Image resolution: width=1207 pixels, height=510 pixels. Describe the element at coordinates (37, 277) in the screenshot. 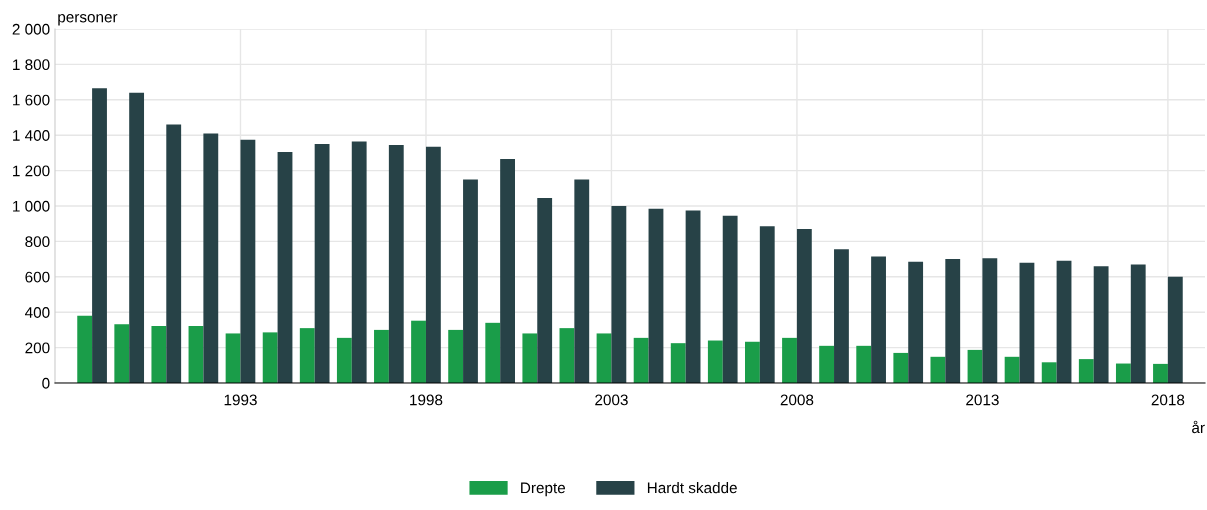

I see `y-tick-label: 600` at that location.